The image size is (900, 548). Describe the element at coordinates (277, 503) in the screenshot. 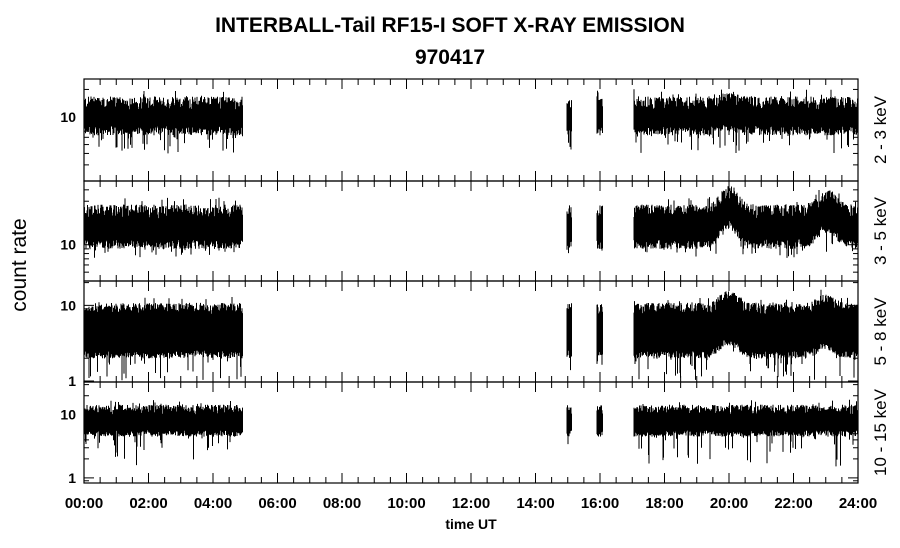

I see `x-tick-label: 06:00` at that location.